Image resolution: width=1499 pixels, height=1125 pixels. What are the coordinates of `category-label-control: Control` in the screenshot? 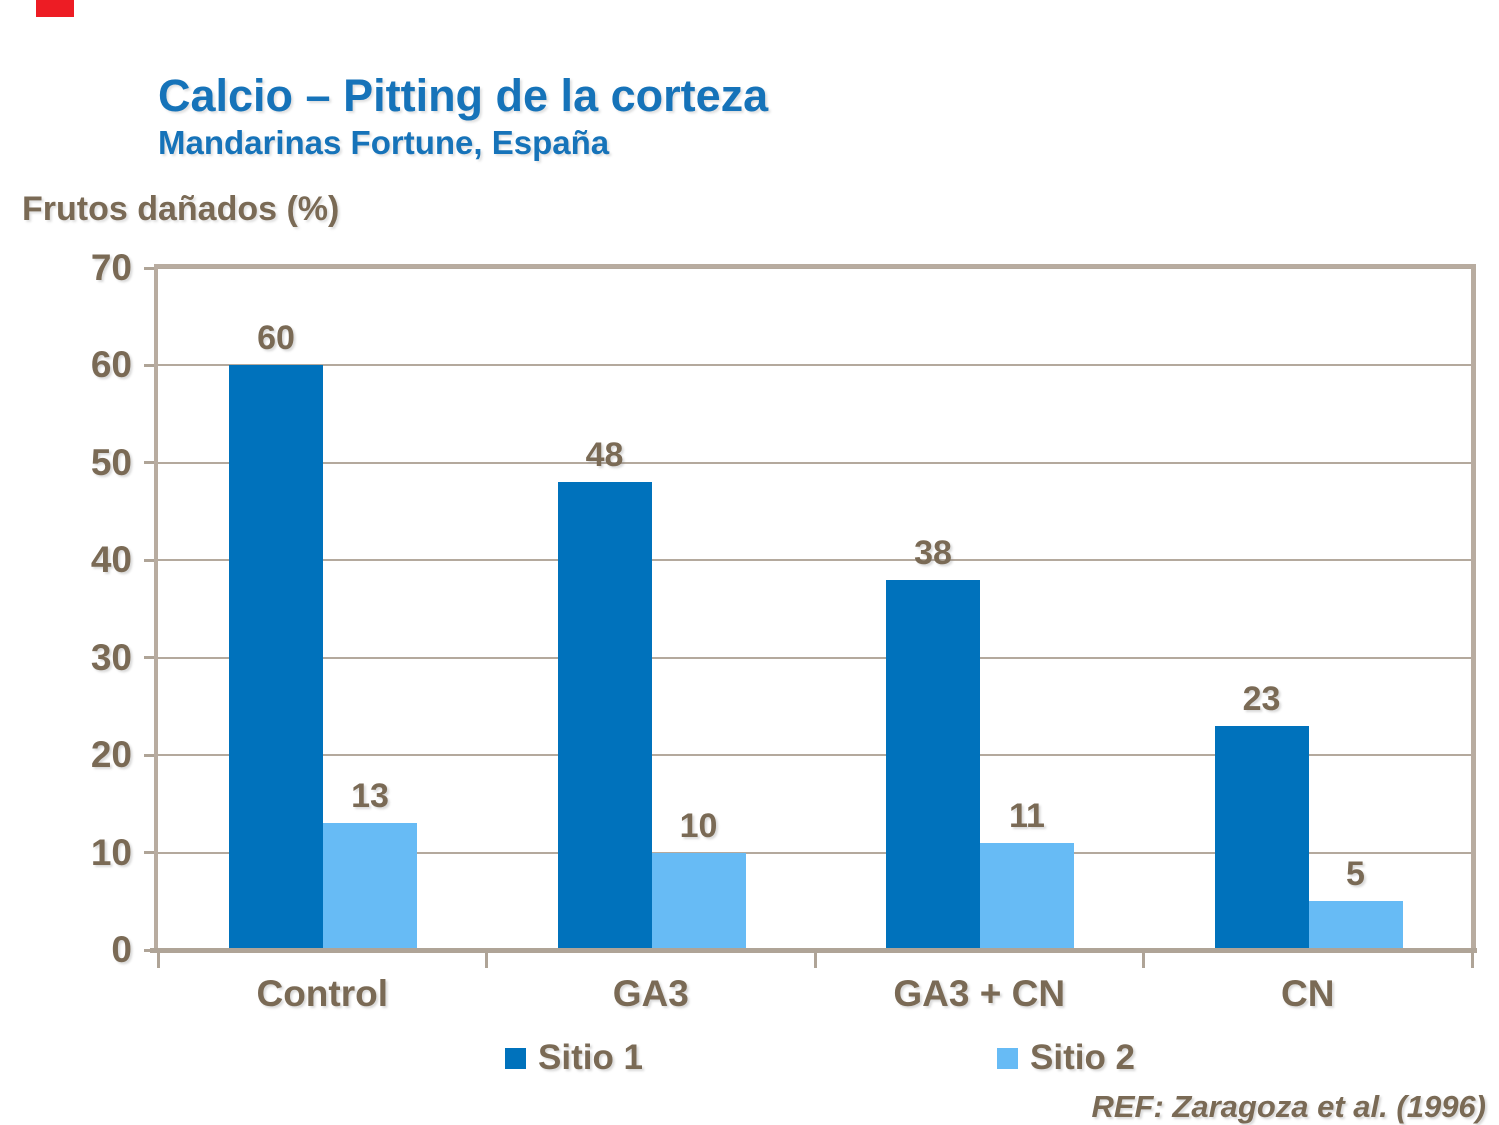 It's located at (322, 993).